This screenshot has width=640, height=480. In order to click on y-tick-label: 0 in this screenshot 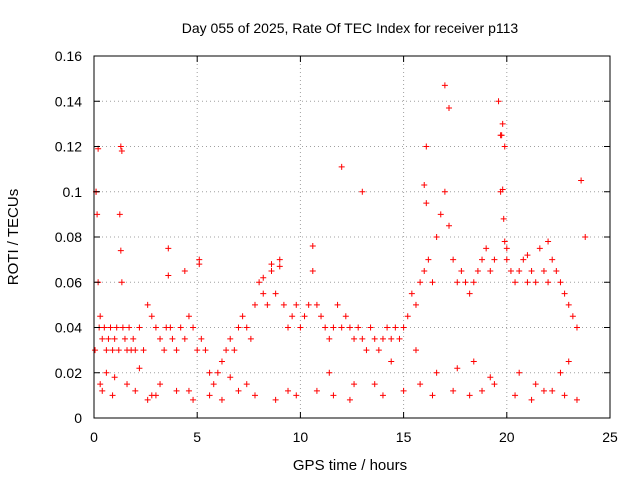, I will do `click(78, 418)`.